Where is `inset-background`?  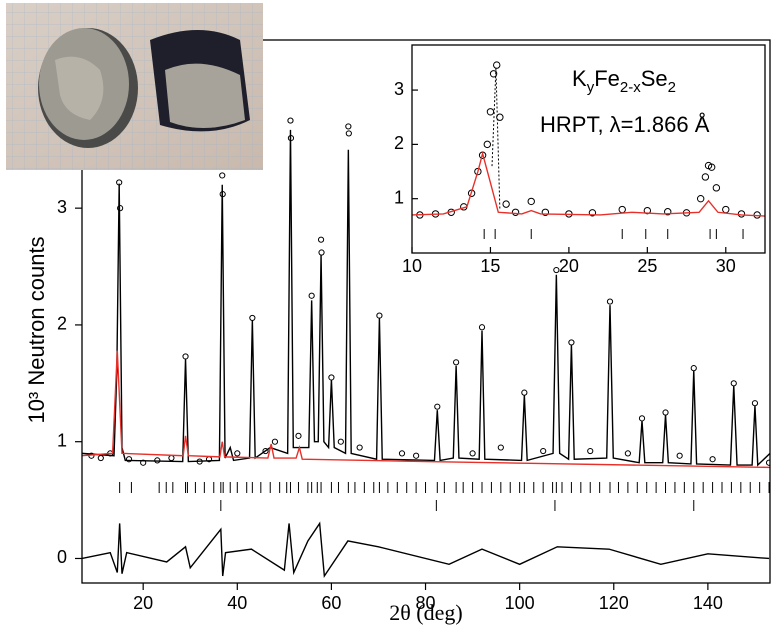
inset-background is located at coordinates (588, 149).